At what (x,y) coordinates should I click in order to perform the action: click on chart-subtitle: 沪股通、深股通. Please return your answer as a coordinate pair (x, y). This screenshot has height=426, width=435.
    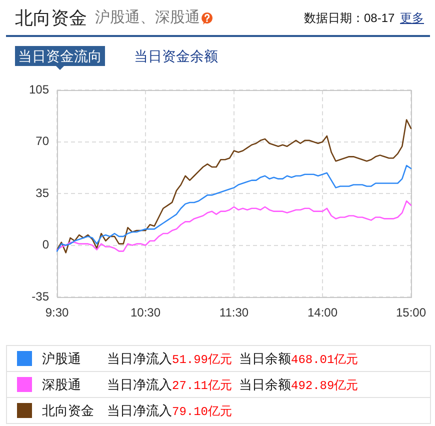
    Looking at the image, I should click on (147, 18).